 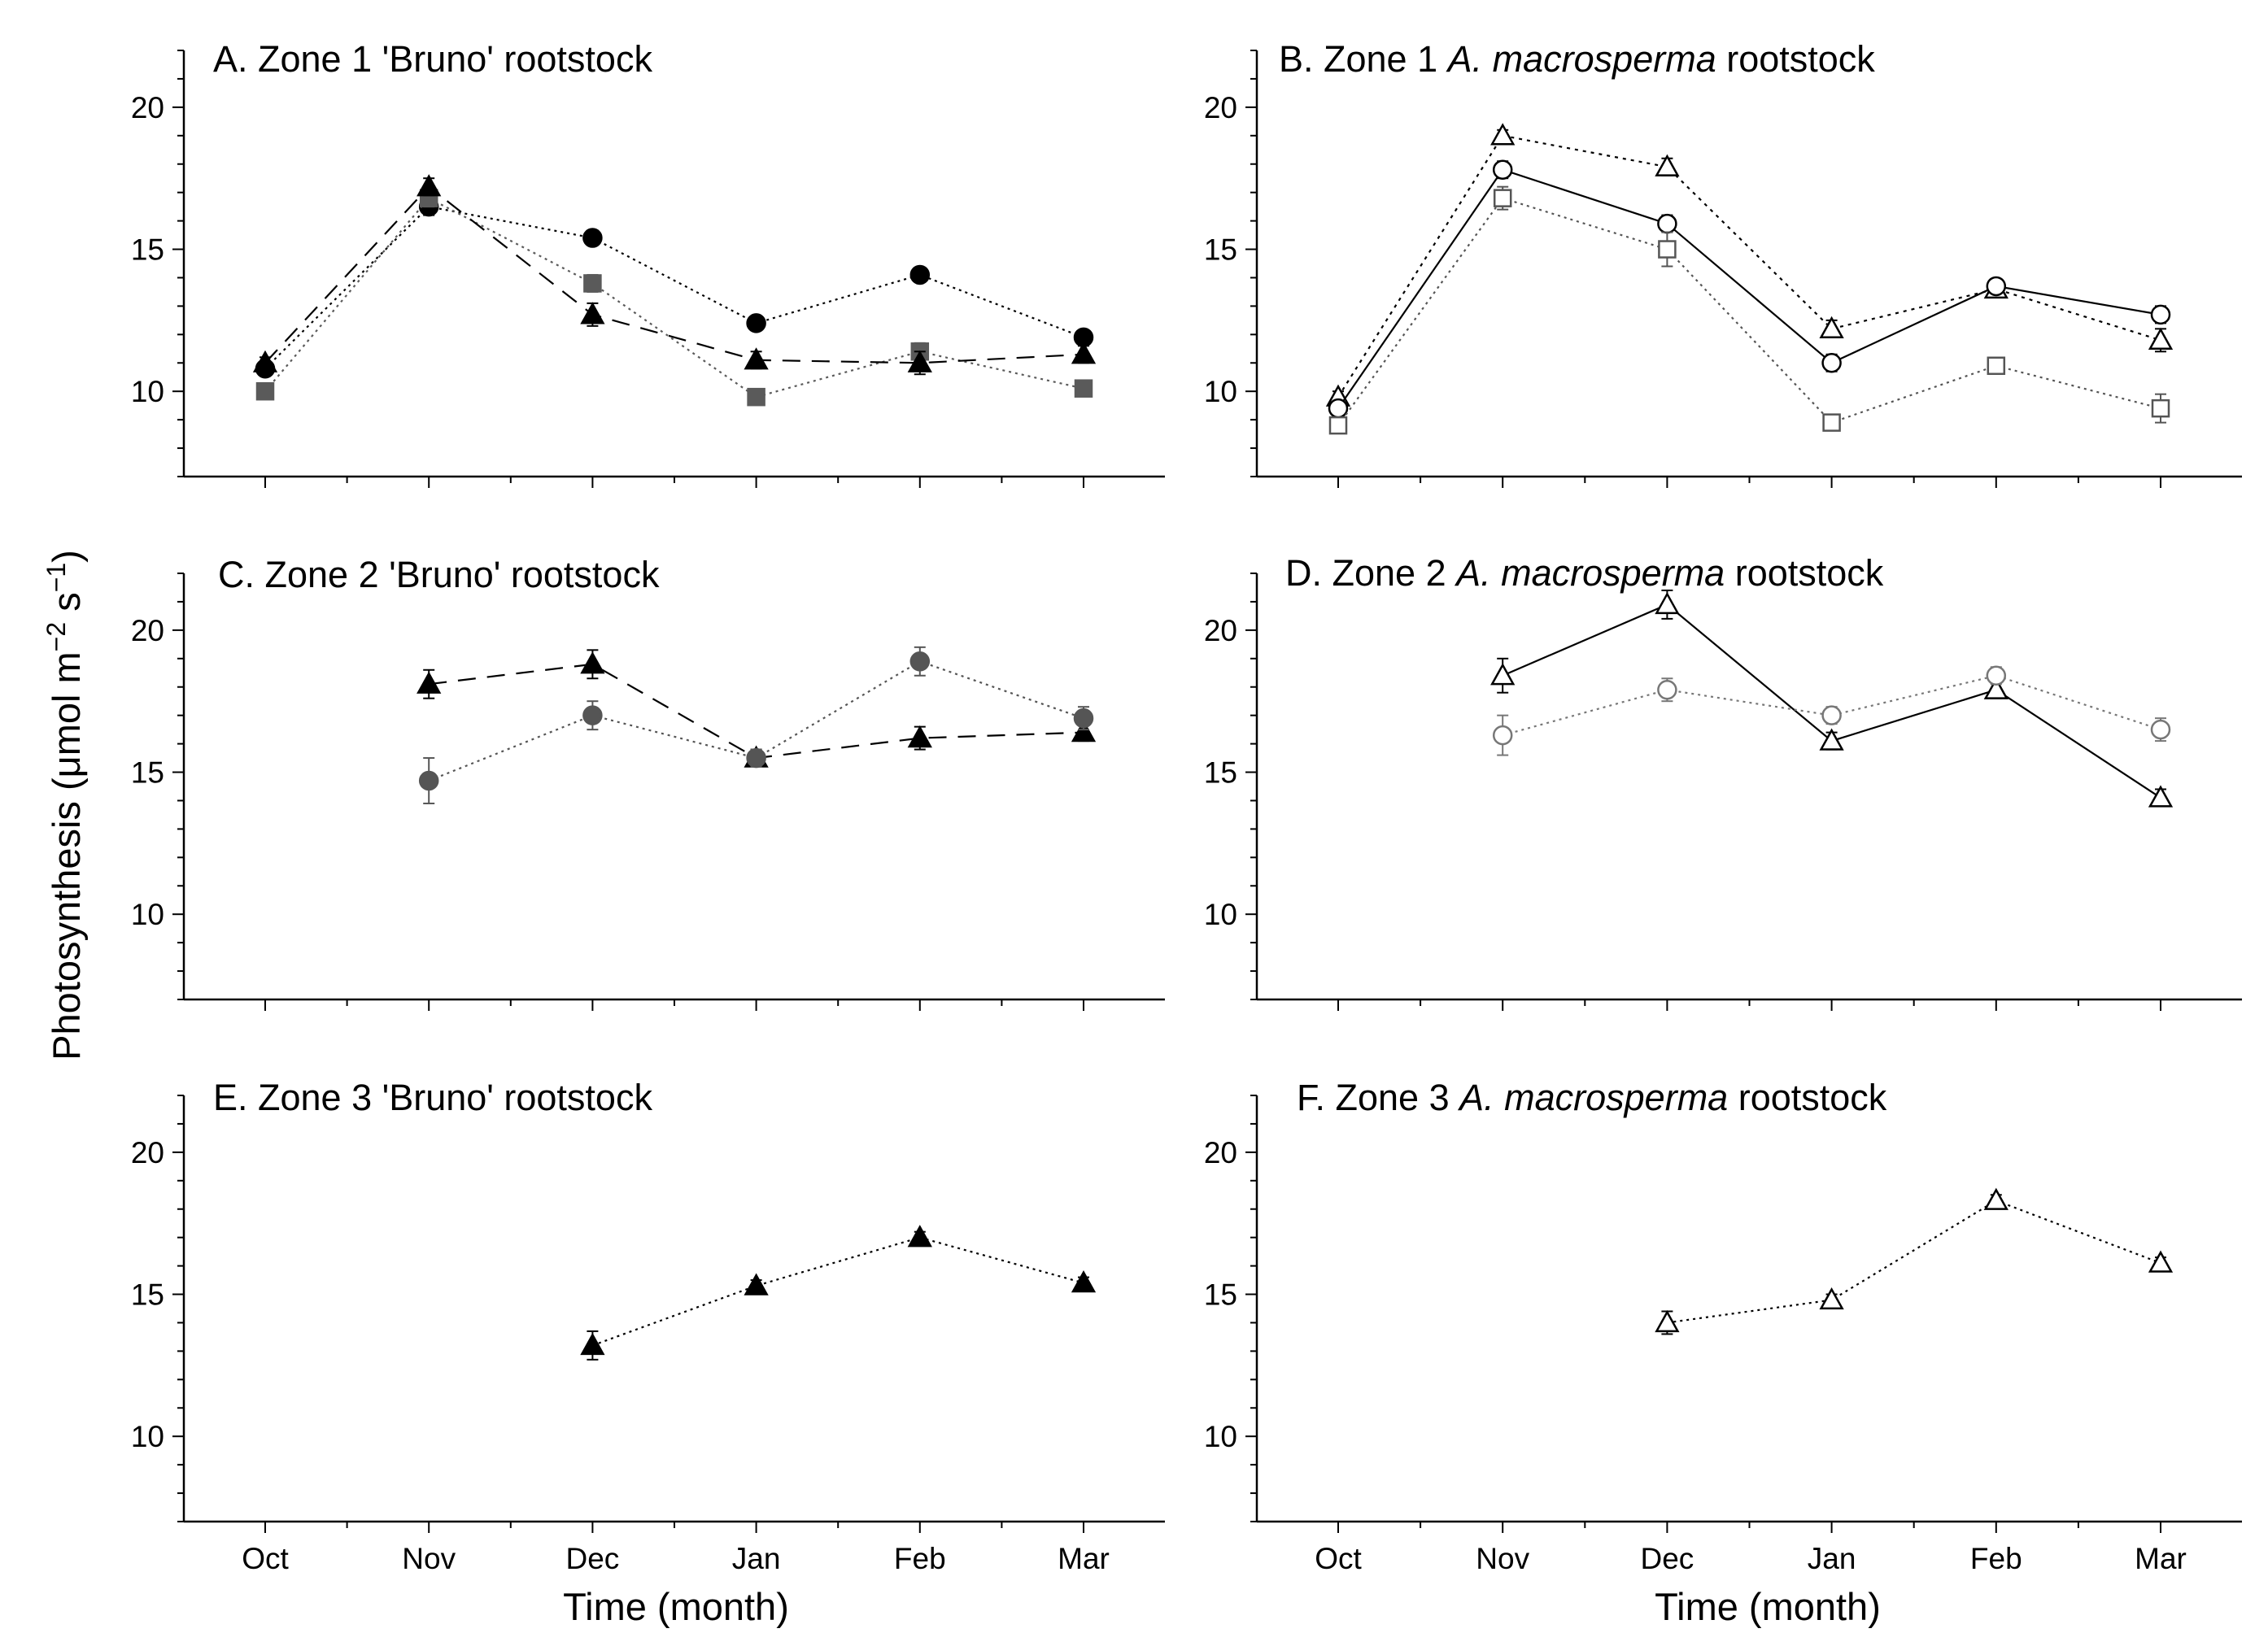 I want to click on panel-d: 10 15 20 D. Zone 2 A. macrosperma rootstock, so click(x=1723, y=781).